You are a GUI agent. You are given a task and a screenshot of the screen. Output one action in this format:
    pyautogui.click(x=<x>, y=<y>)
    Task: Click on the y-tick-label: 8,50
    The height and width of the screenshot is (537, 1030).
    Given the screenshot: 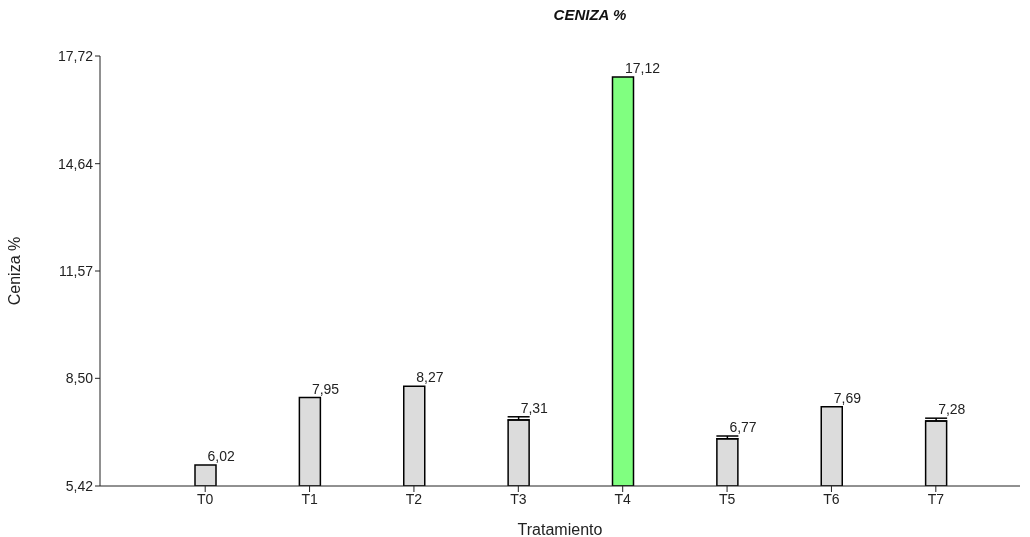 What is the action you would take?
    pyautogui.click(x=79, y=378)
    